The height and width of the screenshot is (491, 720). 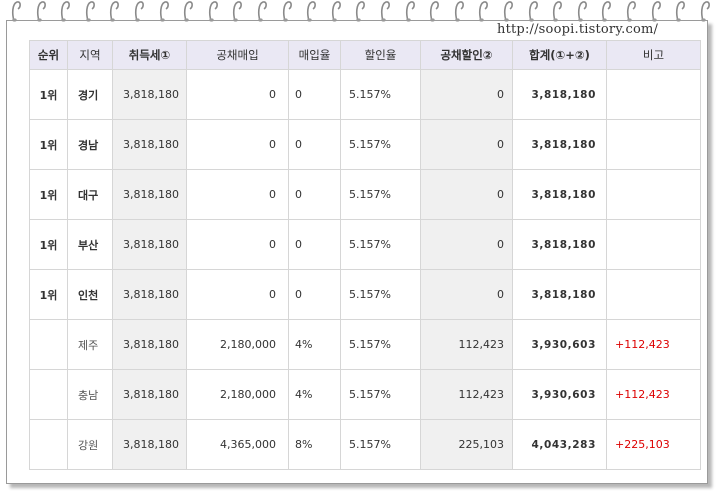 I want to click on region-cell: 경남, so click(x=90, y=144).